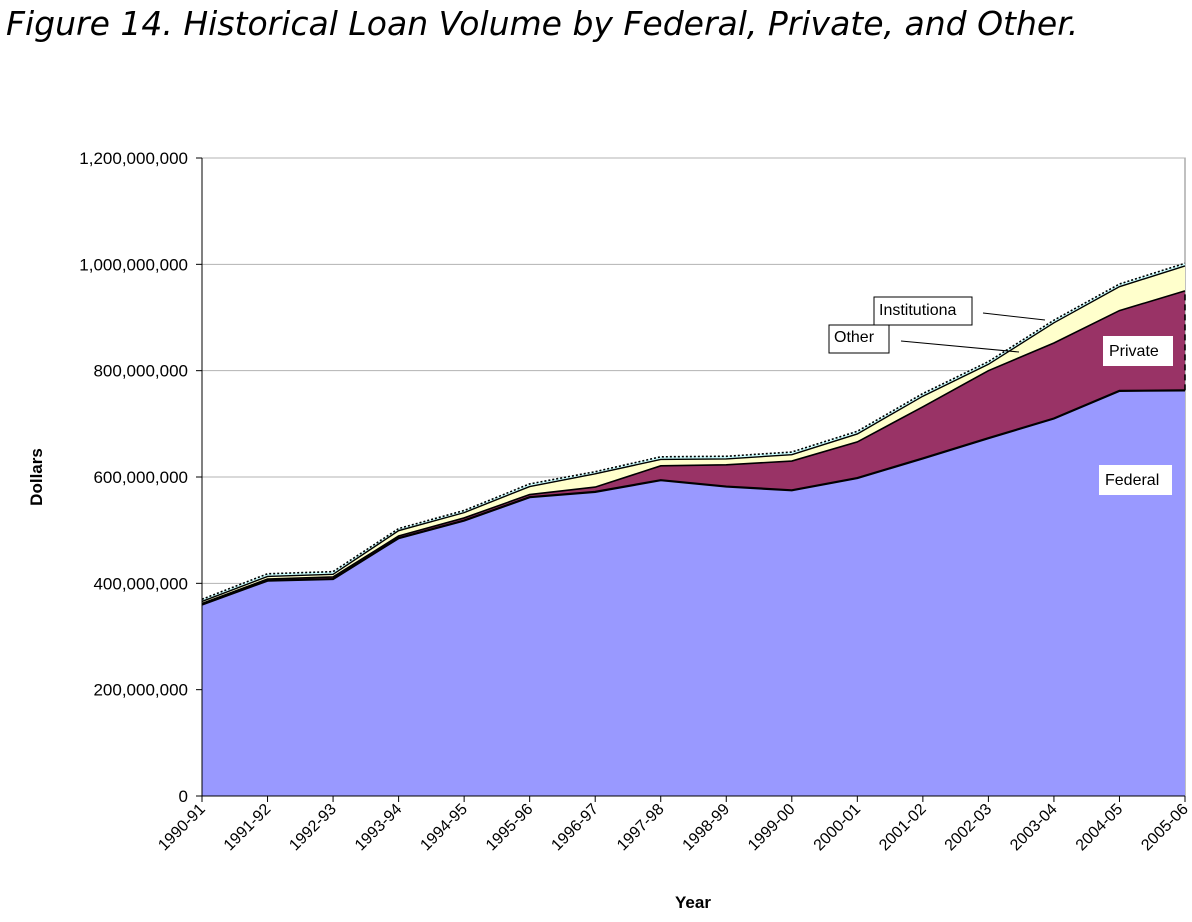 The image size is (1192, 922). Describe the element at coordinates (1034, 828) in the screenshot. I see `x-tick-label: 2003-04` at that location.